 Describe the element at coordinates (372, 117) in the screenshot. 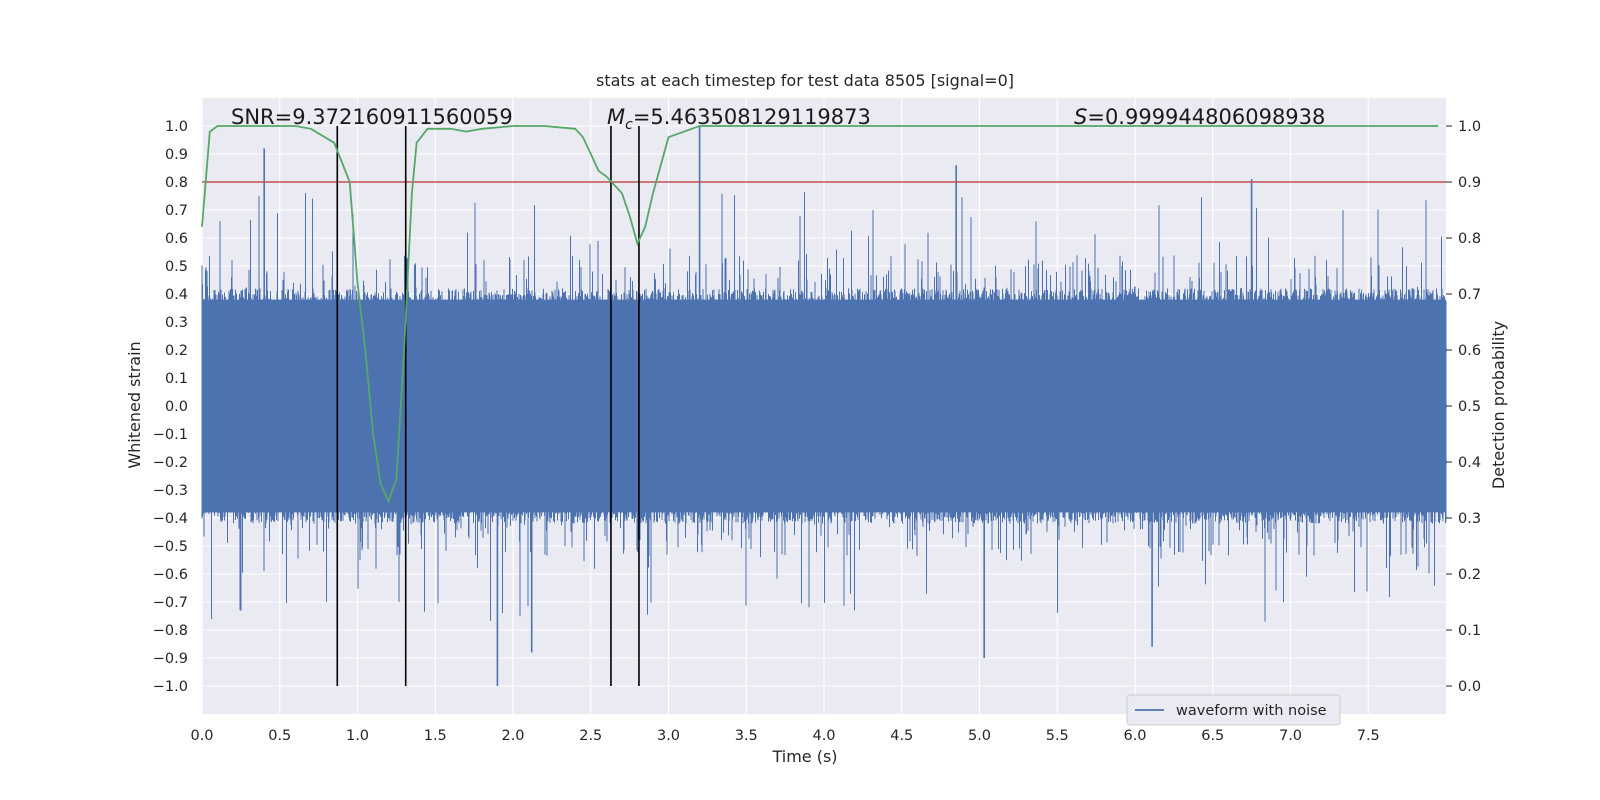

I see `snr-annotation: SNR=9.372160911560059` at that location.